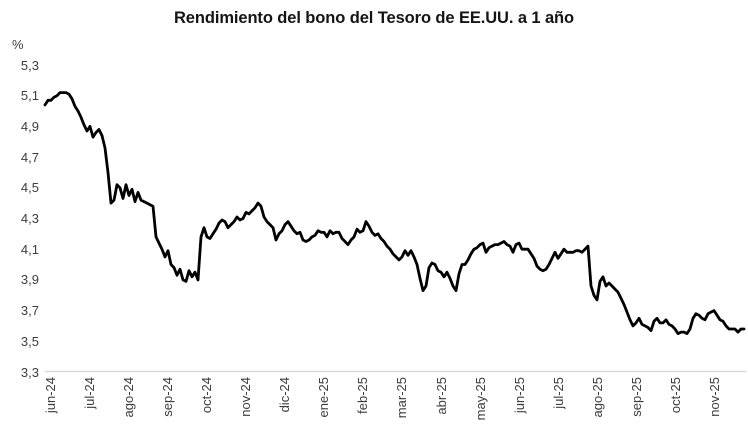 The width and height of the screenshot is (748, 442). What do you see at coordinates (29, 65) in the screenshot?
I see `y-tick-label: 5,3` at bounding box center [29, 65].